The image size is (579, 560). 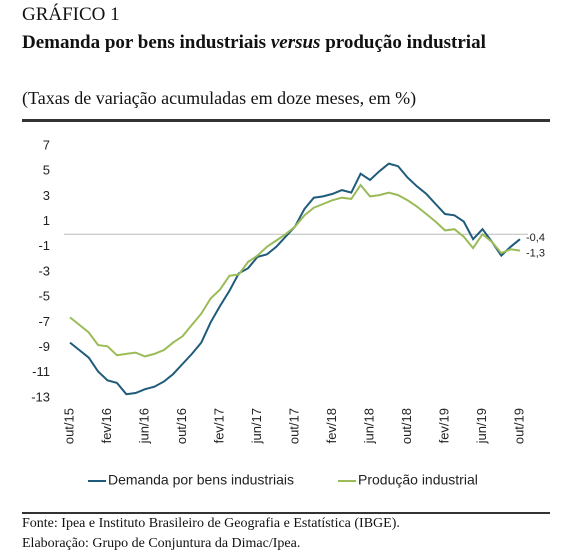 I want to click on x-tick-label: fev/16, so click(x=106, y=425).